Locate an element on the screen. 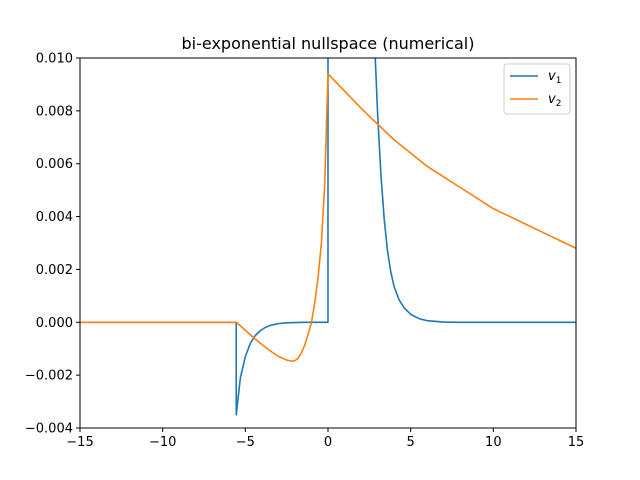 The width and height of the screenshot is (640, 480). y-tick-label: 0.006 is located at coordinates (54, 164).